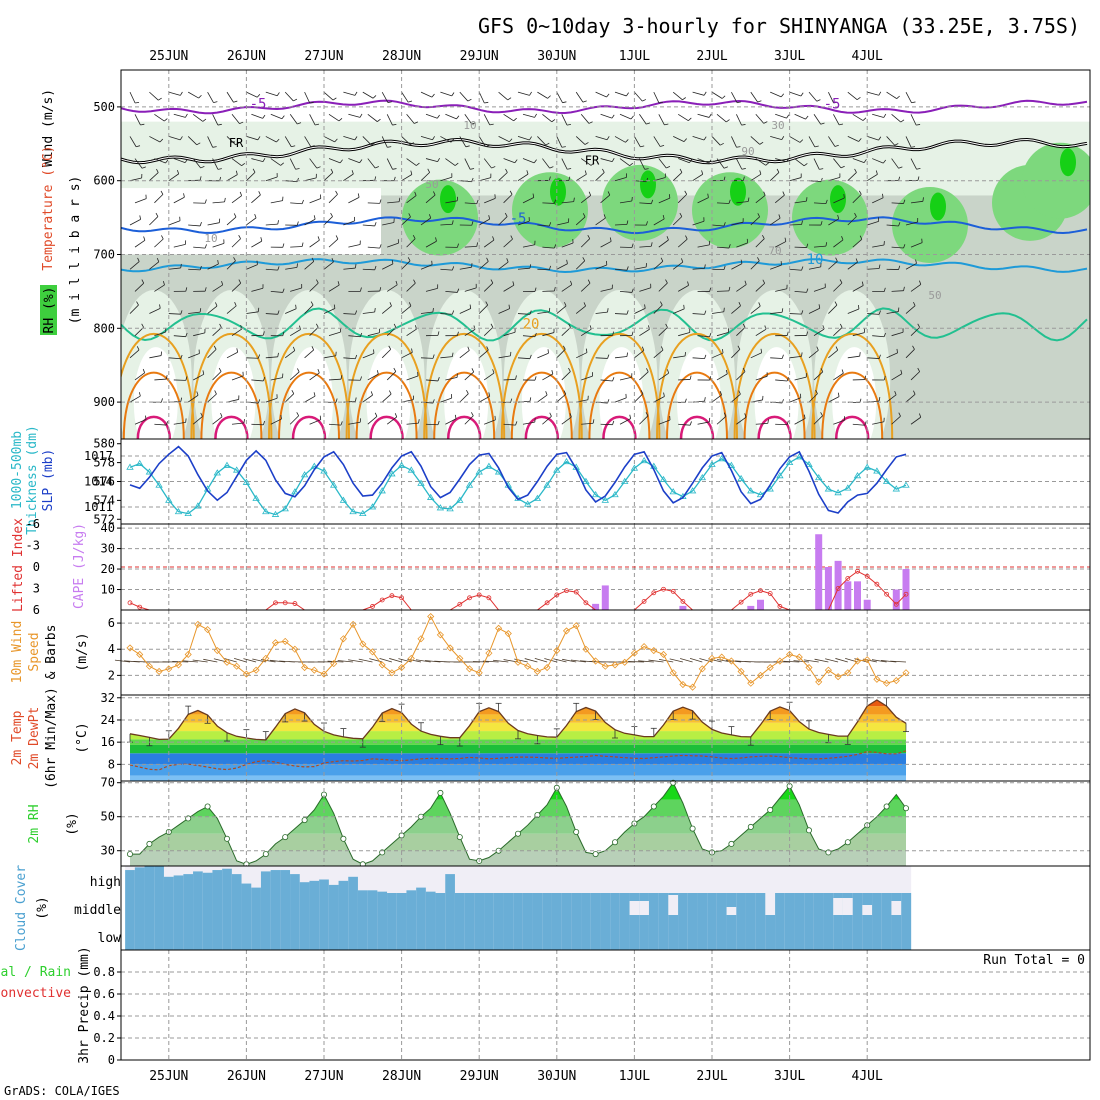 The width and height of the screenshot is (1100, 1100). Describe the element at coordinates (17, 470) in the screenshot. I see `thickness-axis-label-a: 1000-500mb` at that location.